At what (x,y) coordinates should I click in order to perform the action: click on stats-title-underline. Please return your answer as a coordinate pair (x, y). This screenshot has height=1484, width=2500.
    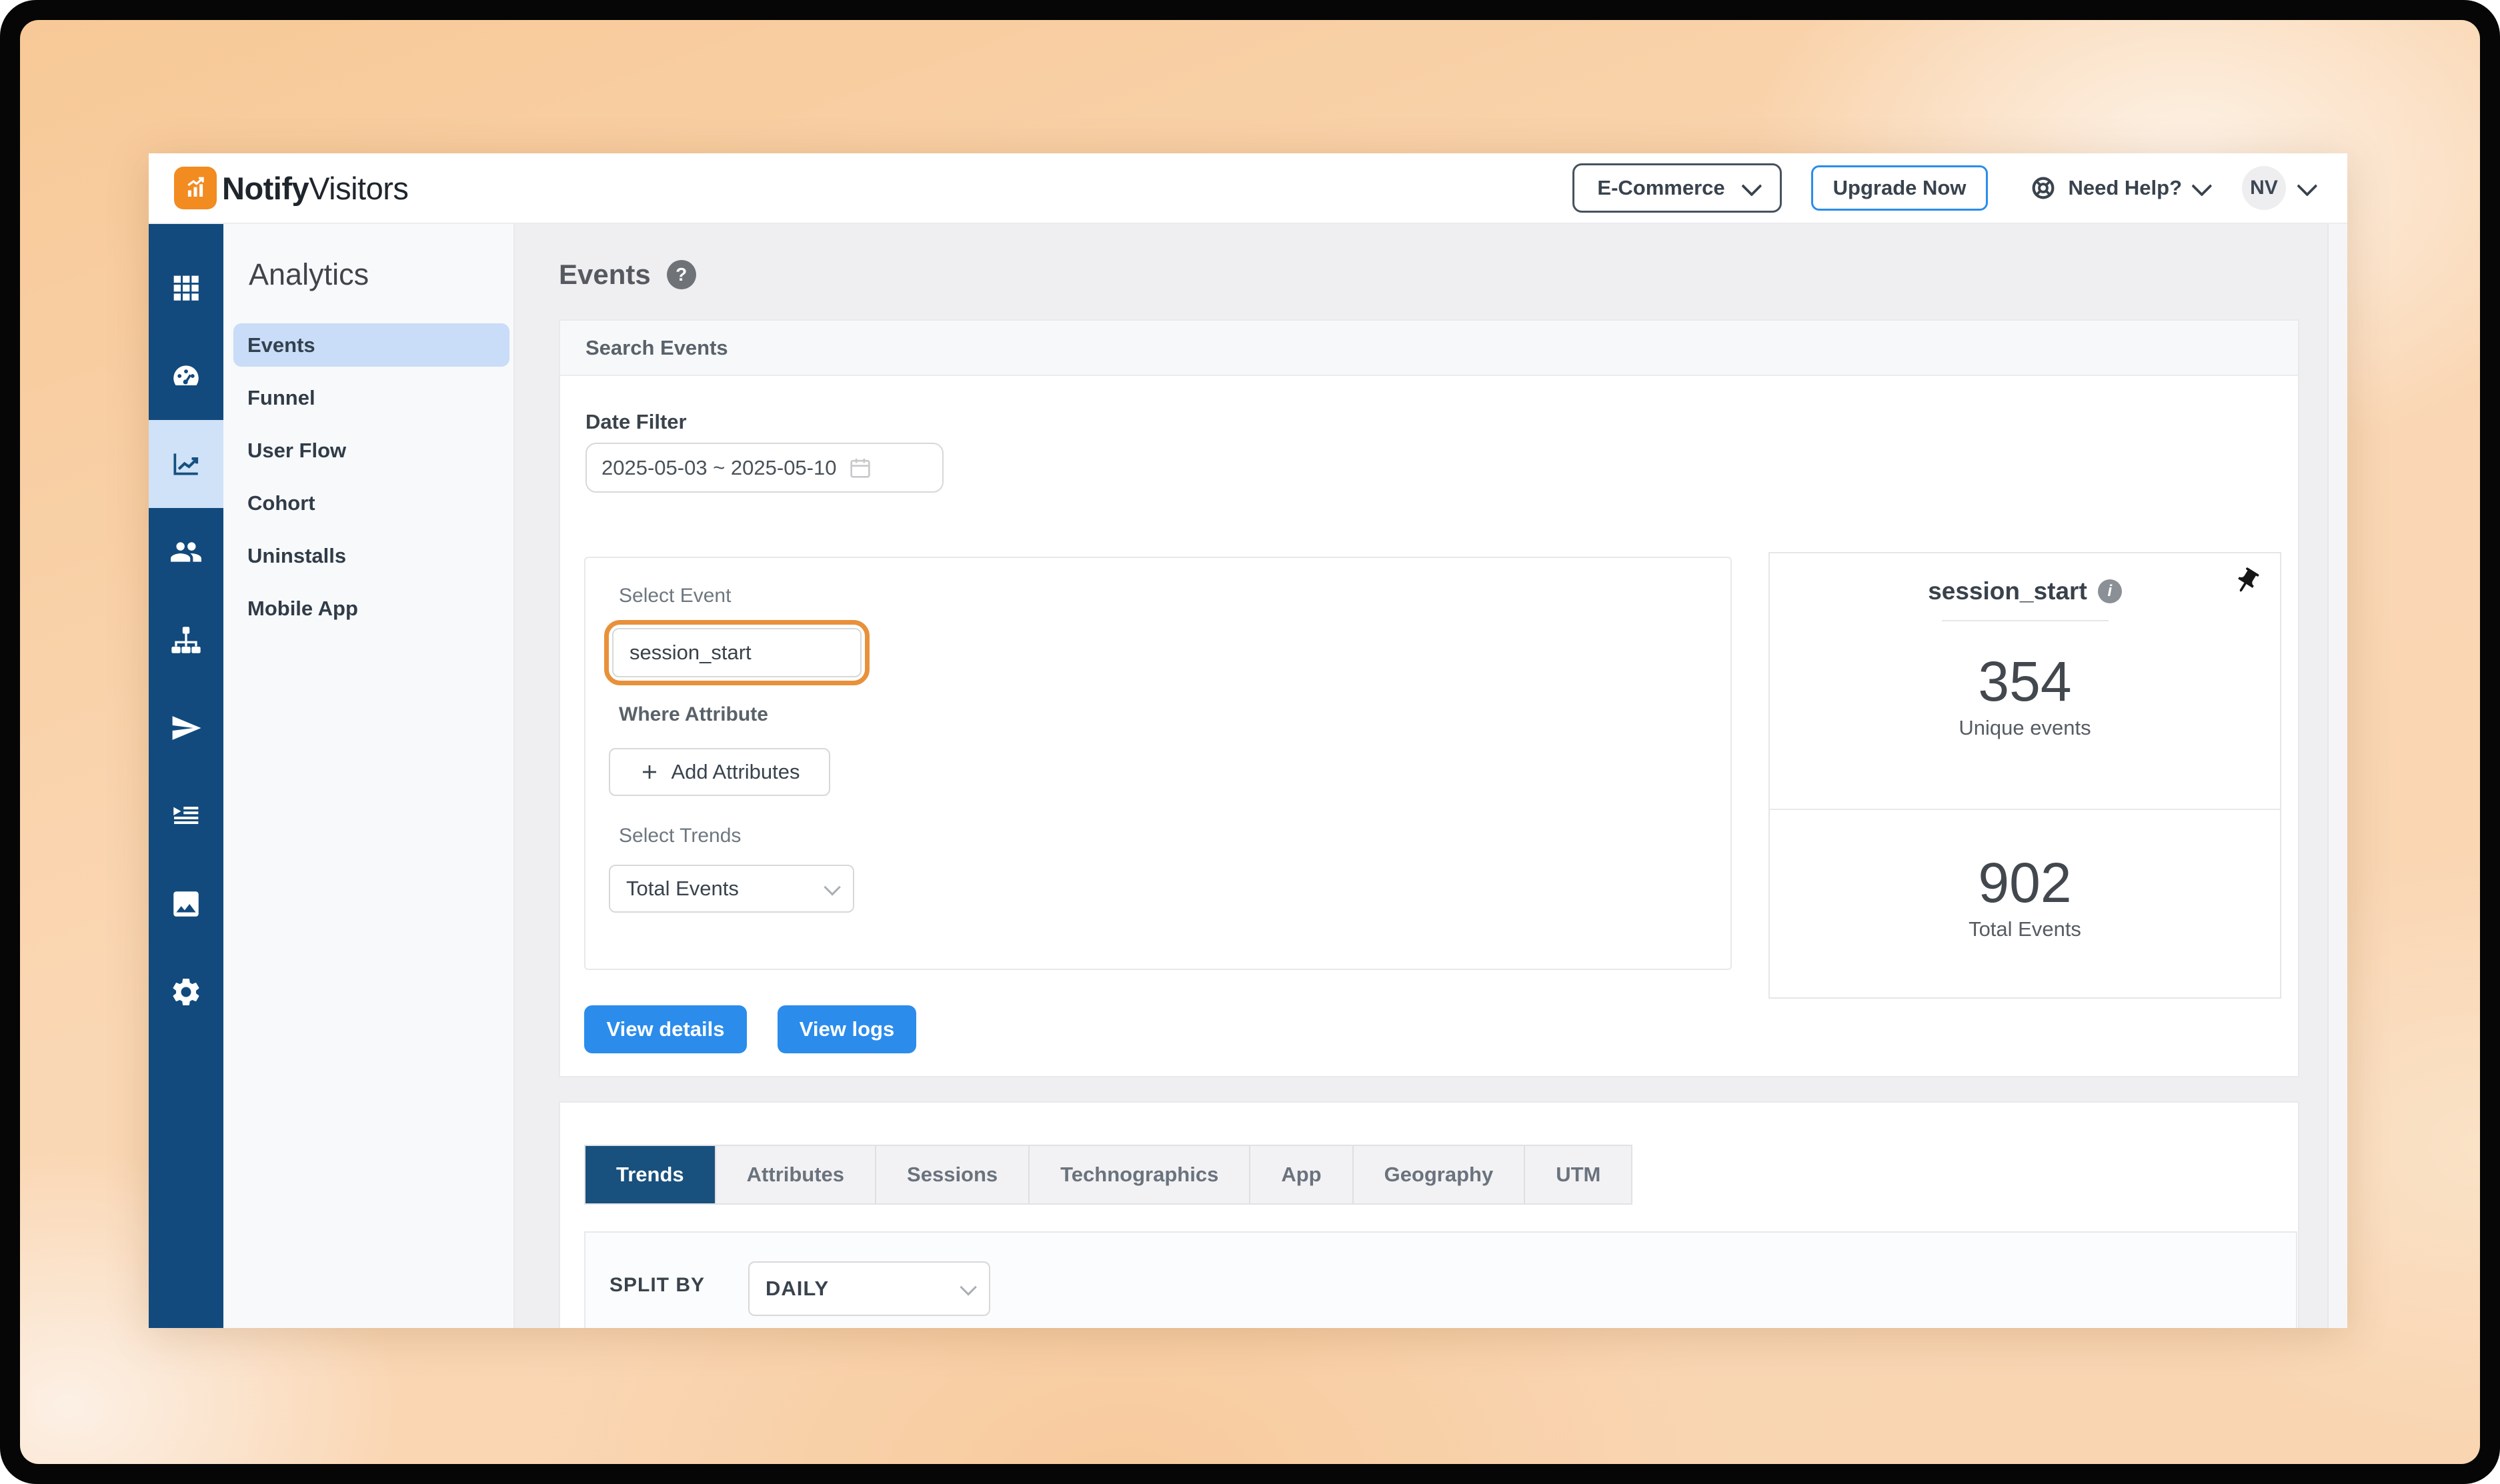
    Looking at the image, I should click on (2025, 620).